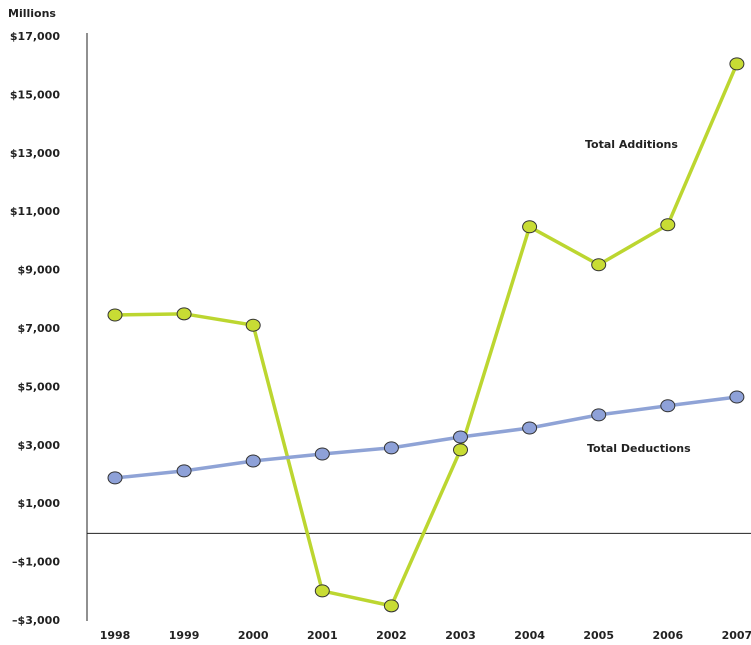 This screenshot has height=645, width=751. I want to click on y-tick-label: –$3,000, so click(36, 620).